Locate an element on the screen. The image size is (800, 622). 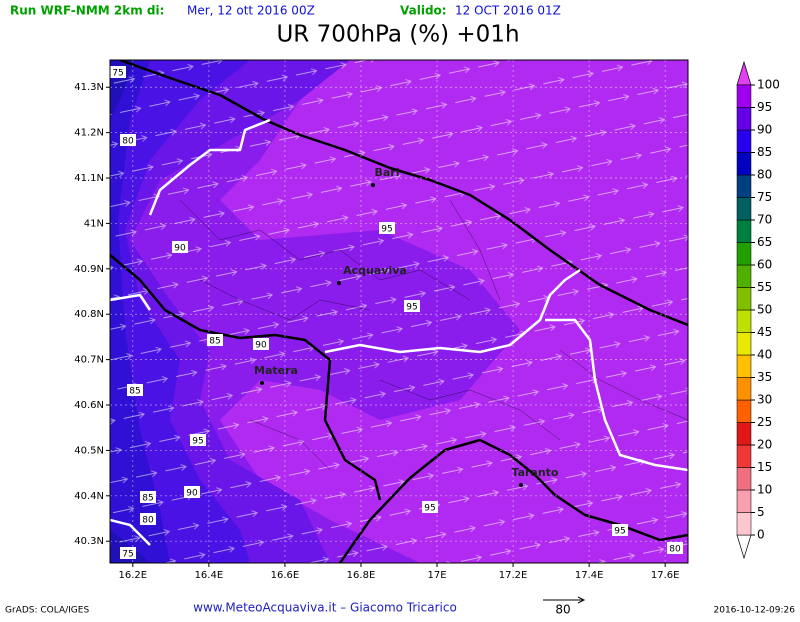
place-label: Acquaviva is located at coordinates (375, 270).